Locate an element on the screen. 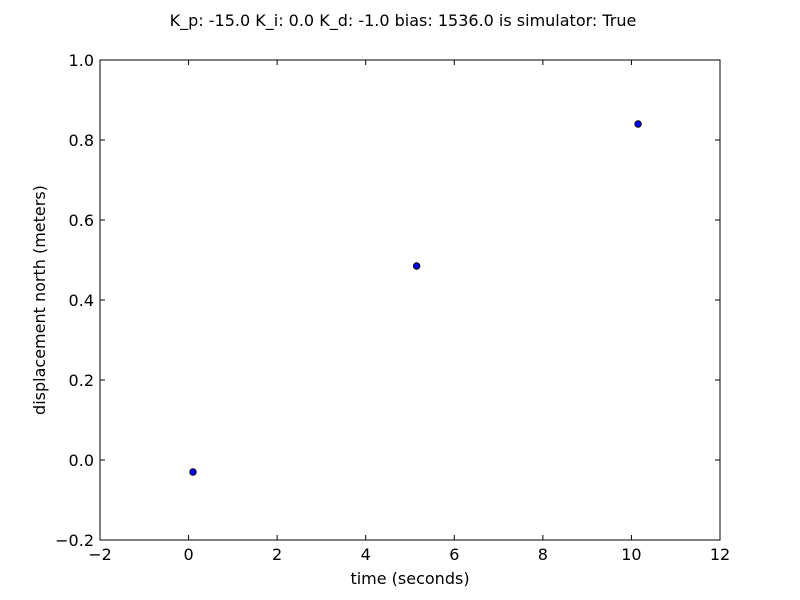 The width and height of the screenshot is (800, 600). x-tick-label: −2 is located at coordinates (100, 554).